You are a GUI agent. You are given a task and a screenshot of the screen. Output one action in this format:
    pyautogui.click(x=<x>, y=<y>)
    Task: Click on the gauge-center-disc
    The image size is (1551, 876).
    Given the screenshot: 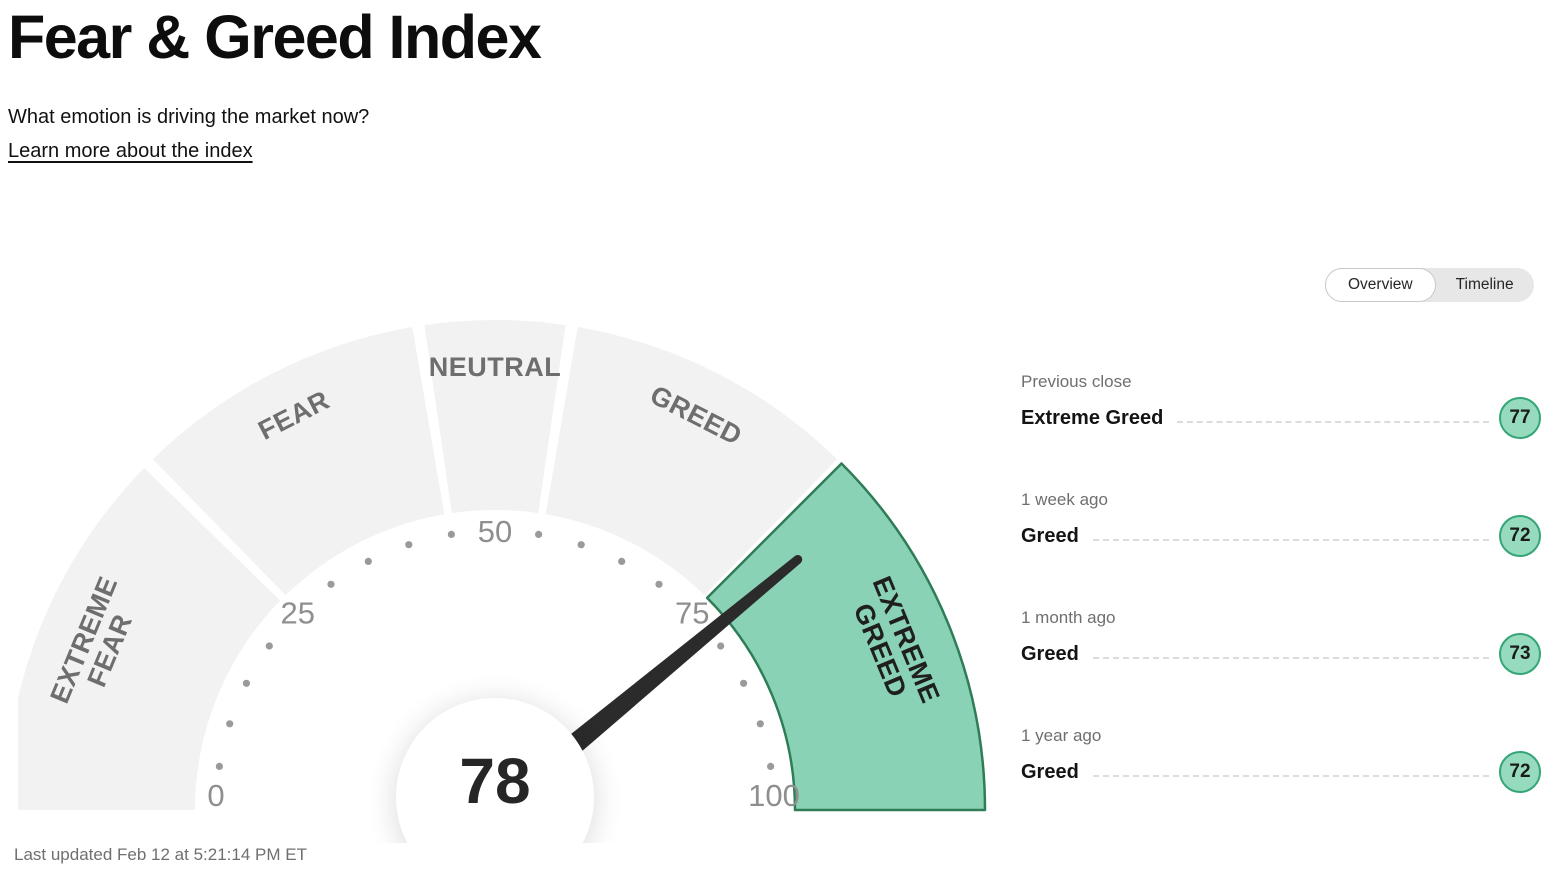 What is the action you would take?
    pyautogui.click(x=495, y=787)
    